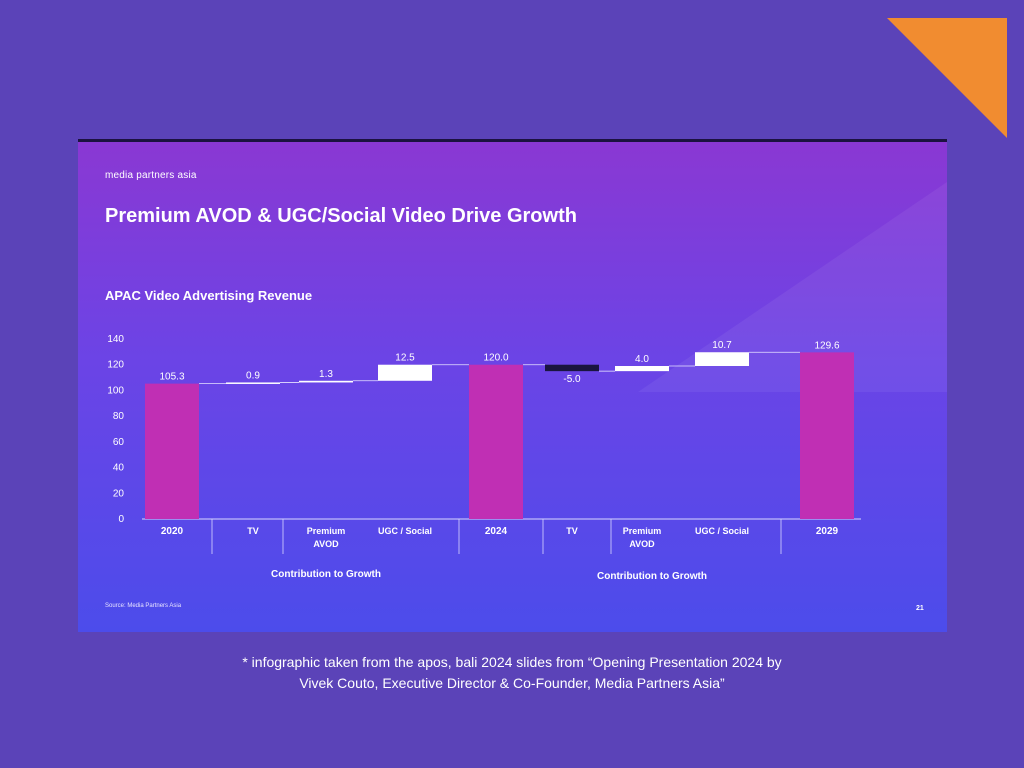 The height and width of the screenshot is (768, 1024). Describe the element at coordinates (326, 374) in the screenshot. I see `data-label: 1.3` at that location.